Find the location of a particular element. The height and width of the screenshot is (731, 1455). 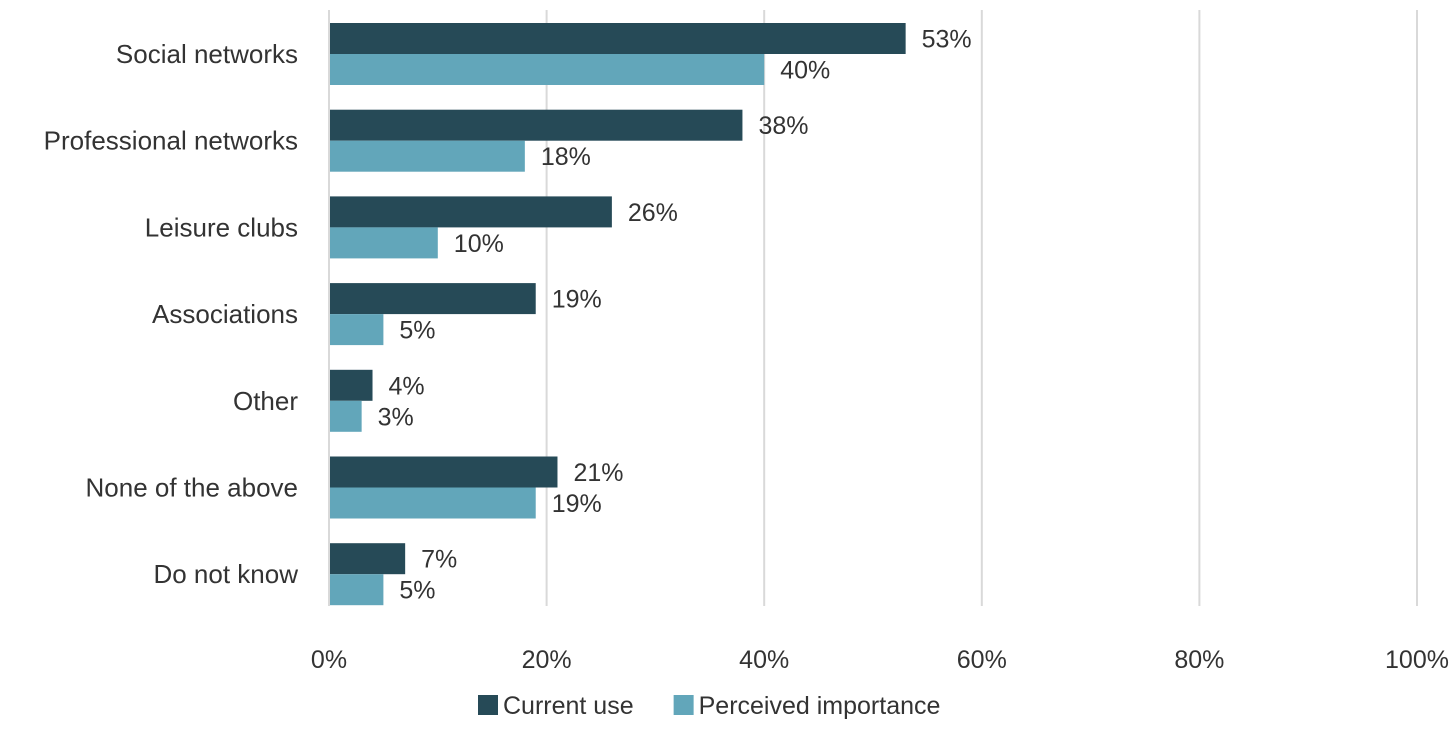

data-label: 18% is located at coordinates (566, 157).